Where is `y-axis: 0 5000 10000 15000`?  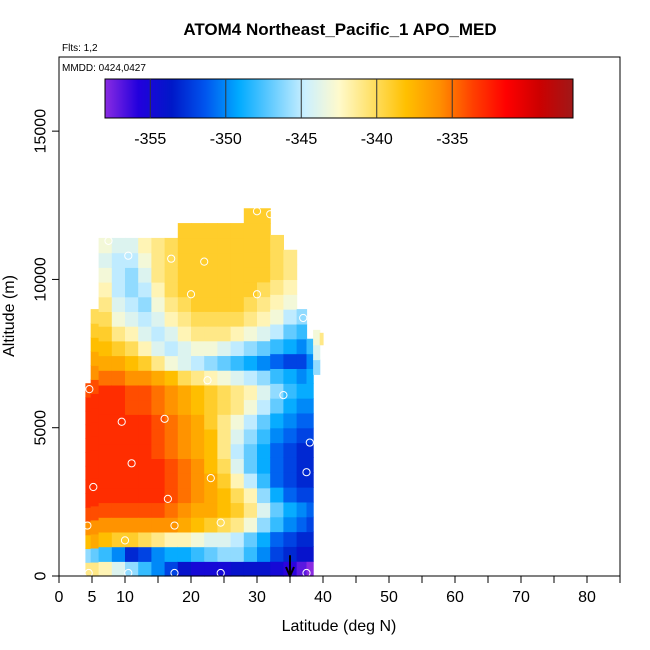 y-axis: 0 5000 10000 15000 is located at coordinates (46, 344).